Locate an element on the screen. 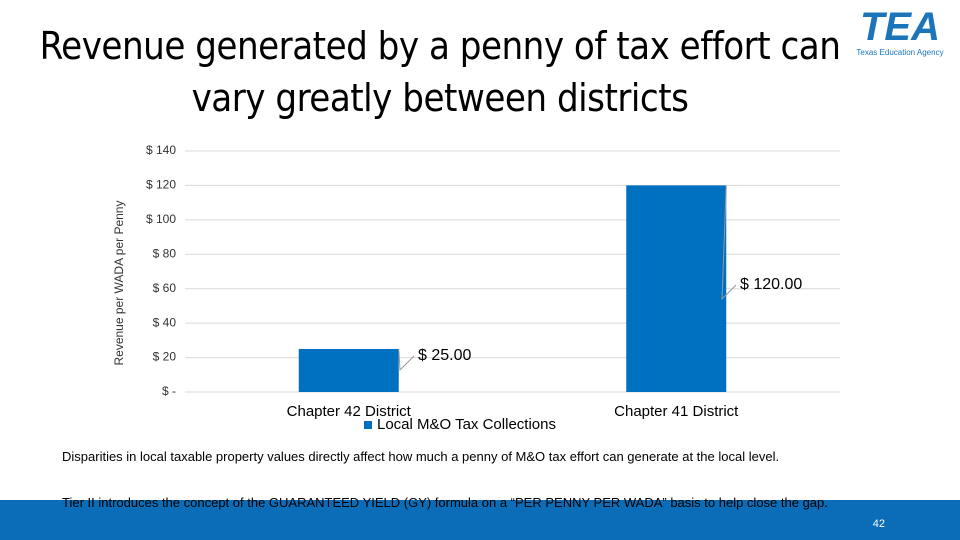 The width and height of the screenshot is (960, 540). y-tick-label: $ 100 is located at coordinates (161, 219).